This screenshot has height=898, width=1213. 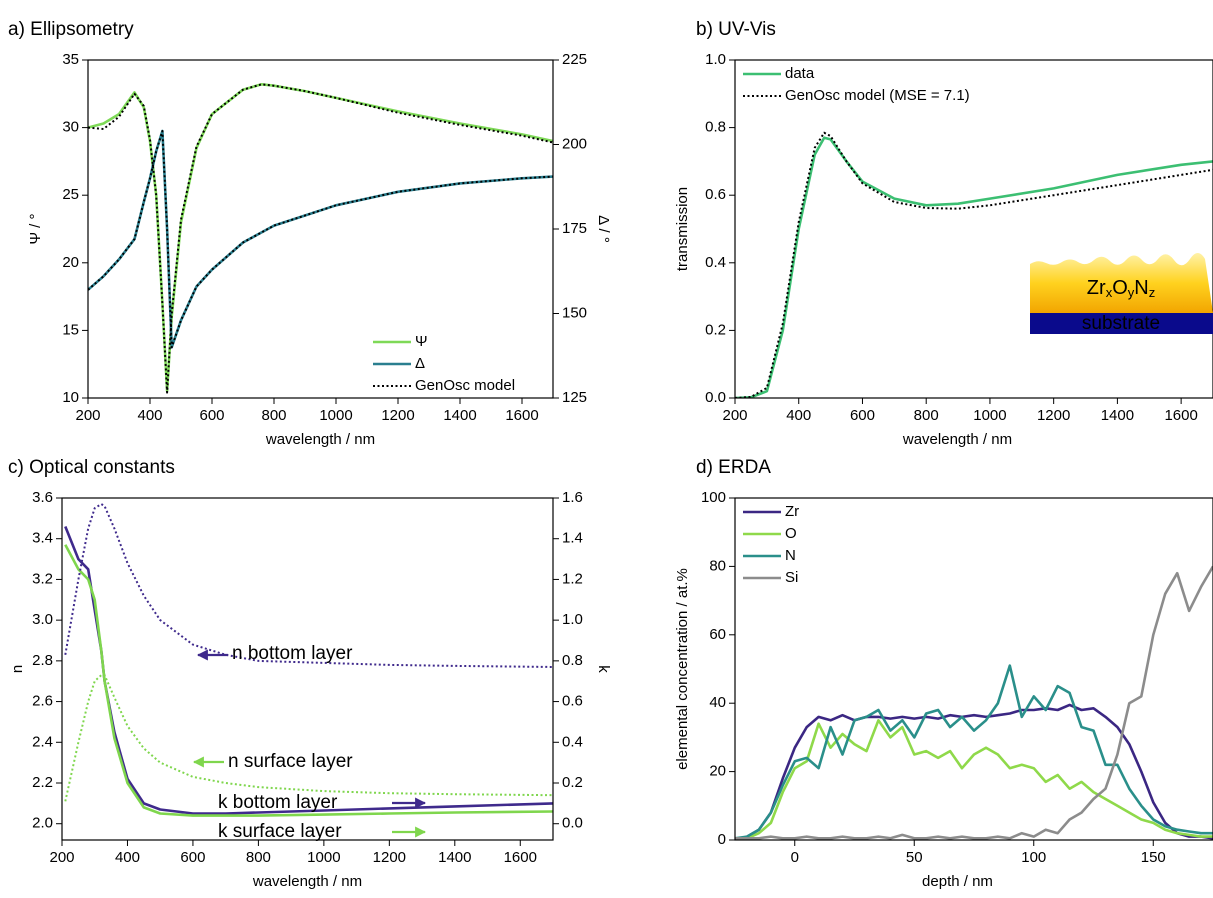 I want to click on y2-tick-label: 0.0, so click(x=572, y=823).